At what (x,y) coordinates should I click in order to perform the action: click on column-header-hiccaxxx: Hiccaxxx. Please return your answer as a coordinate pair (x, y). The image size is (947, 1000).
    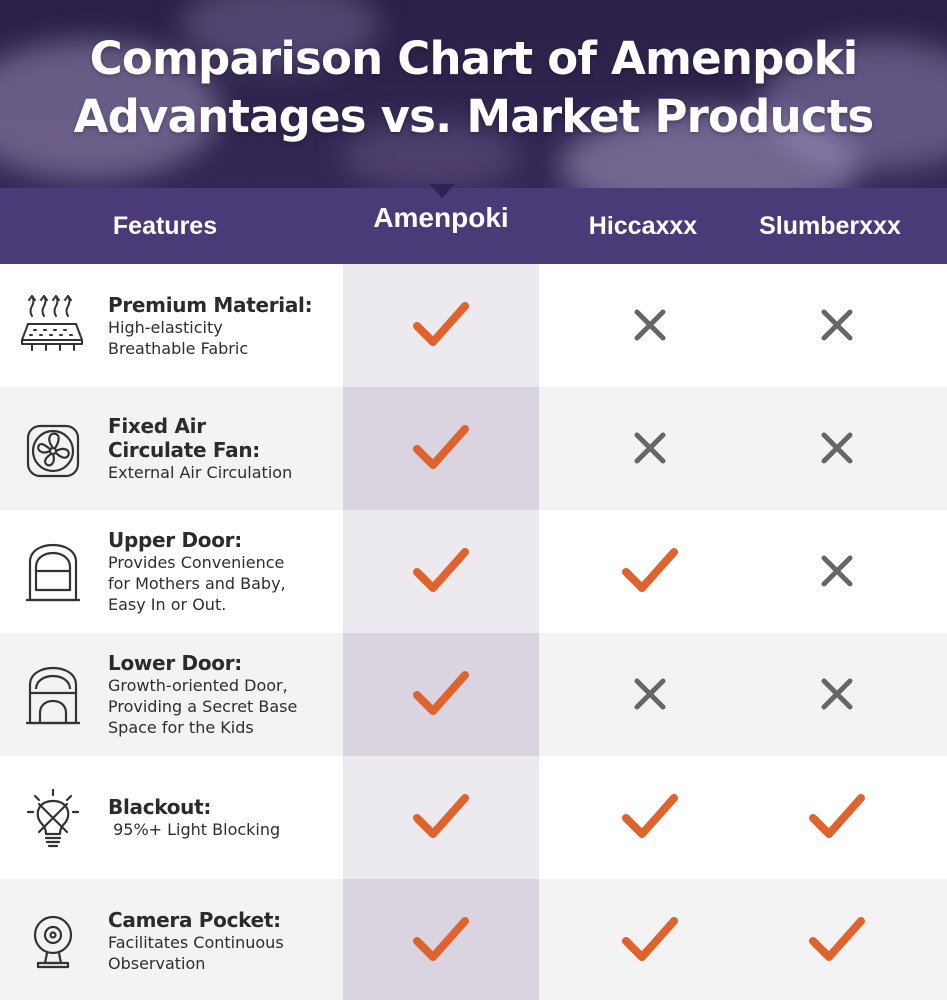
    Looking at the image, I should click on (643, 225).